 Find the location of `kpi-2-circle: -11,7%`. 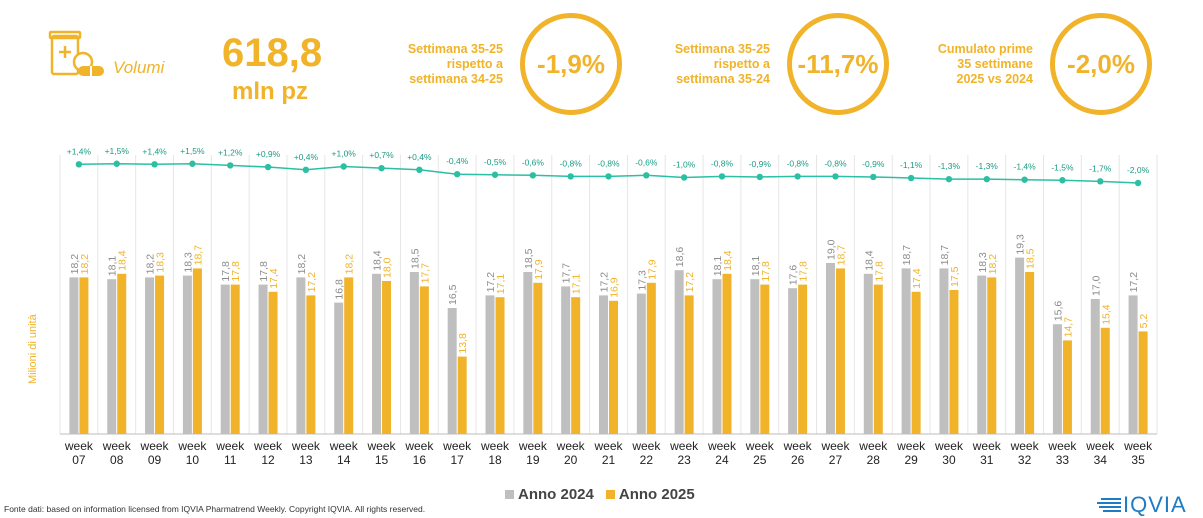

kpi-2-circle: -11,7% is located at coordinates (838, 64).